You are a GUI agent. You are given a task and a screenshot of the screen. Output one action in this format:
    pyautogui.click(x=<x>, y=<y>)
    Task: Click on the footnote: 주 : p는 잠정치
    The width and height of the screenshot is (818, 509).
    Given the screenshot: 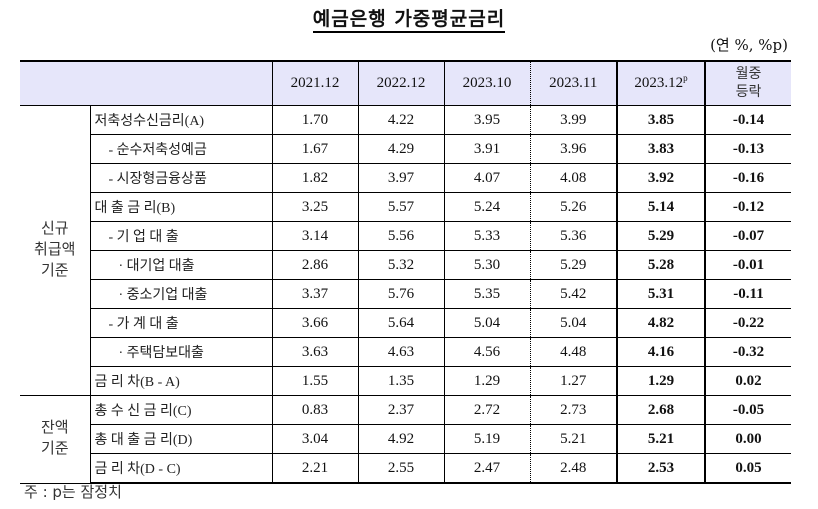 What is the action you would take?
    pyautogui.click(x=73, y=492)
    